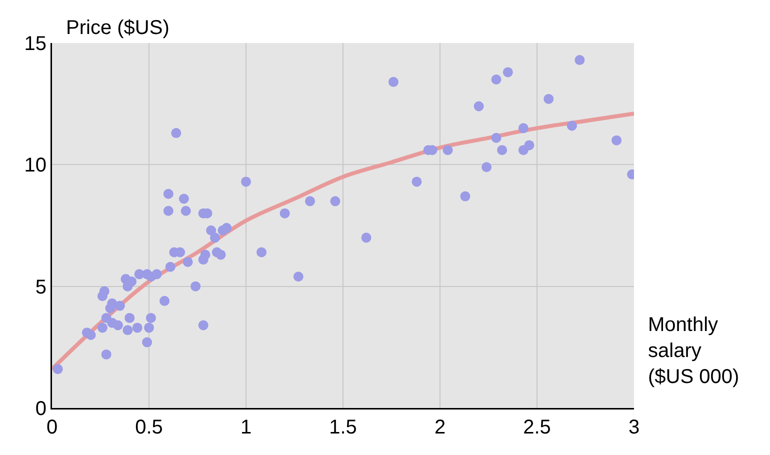  Describe the element at coordinates (40, 409) in the screenshot. I see `y-tick-label: 0` at that location.